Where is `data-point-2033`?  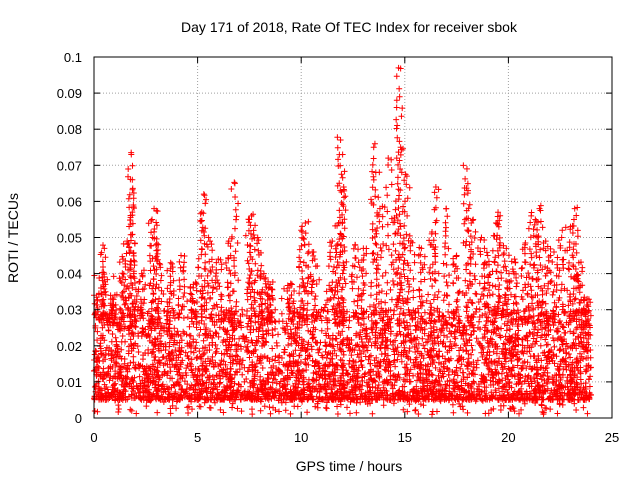 data-point-2033 is located at coordinates (585, 347).